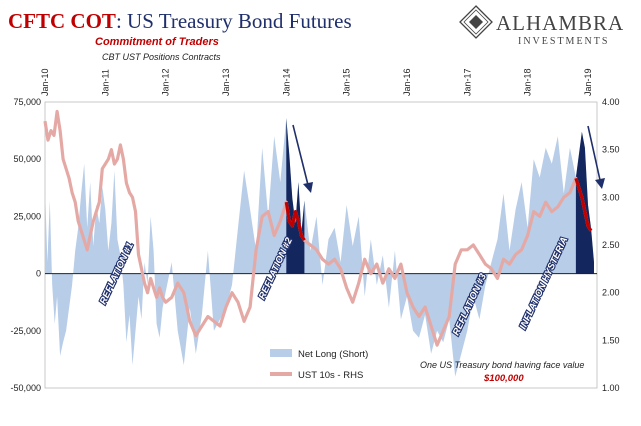 The height and width of the screenshot is (426, 641). I want to click on x-tick-label: Jan-13, so click(226, 82).